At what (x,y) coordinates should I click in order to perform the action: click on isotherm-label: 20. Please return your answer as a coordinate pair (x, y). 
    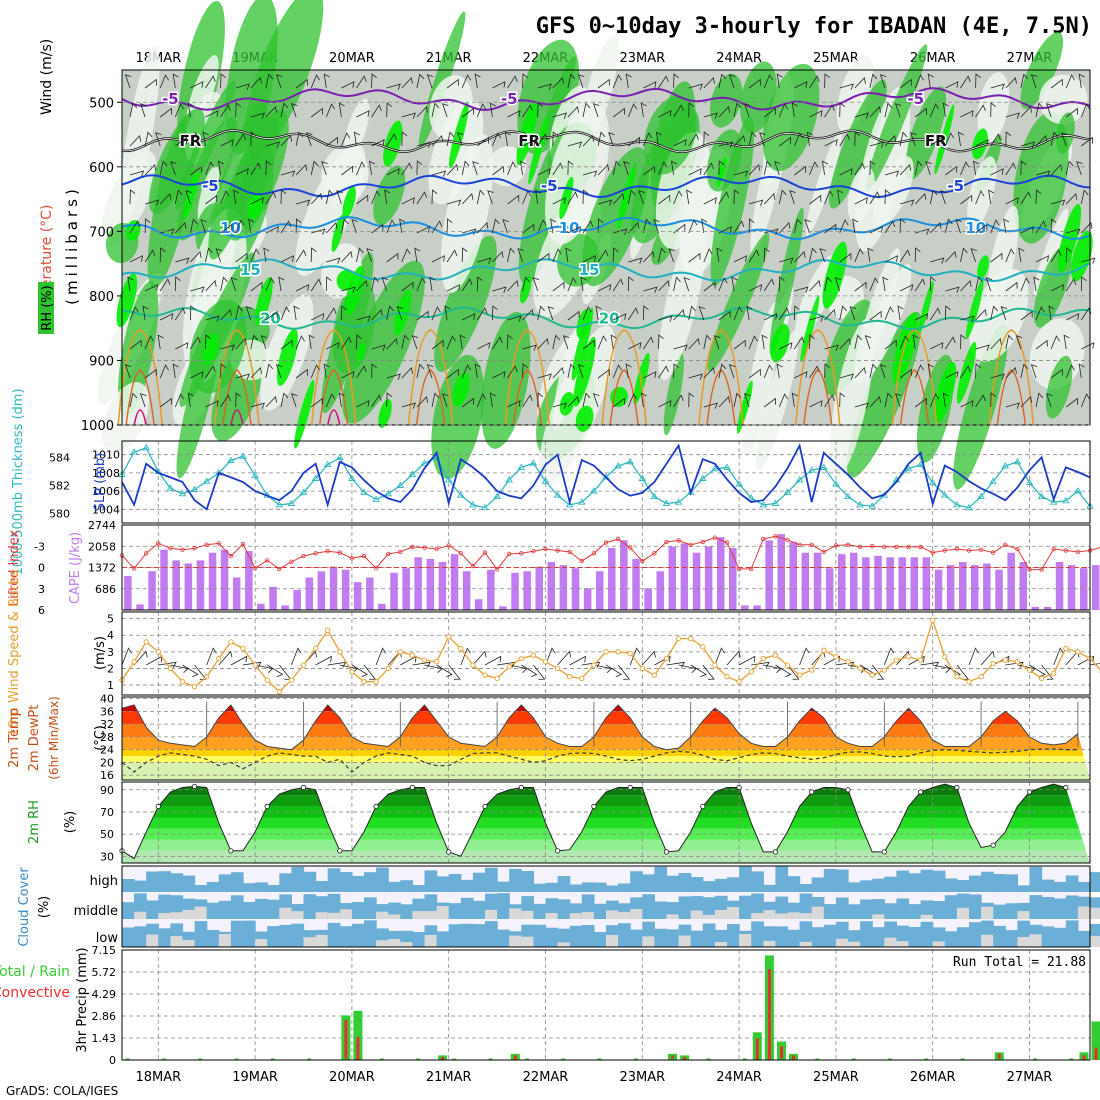
    Looking at the image, I should click on (609, 319).